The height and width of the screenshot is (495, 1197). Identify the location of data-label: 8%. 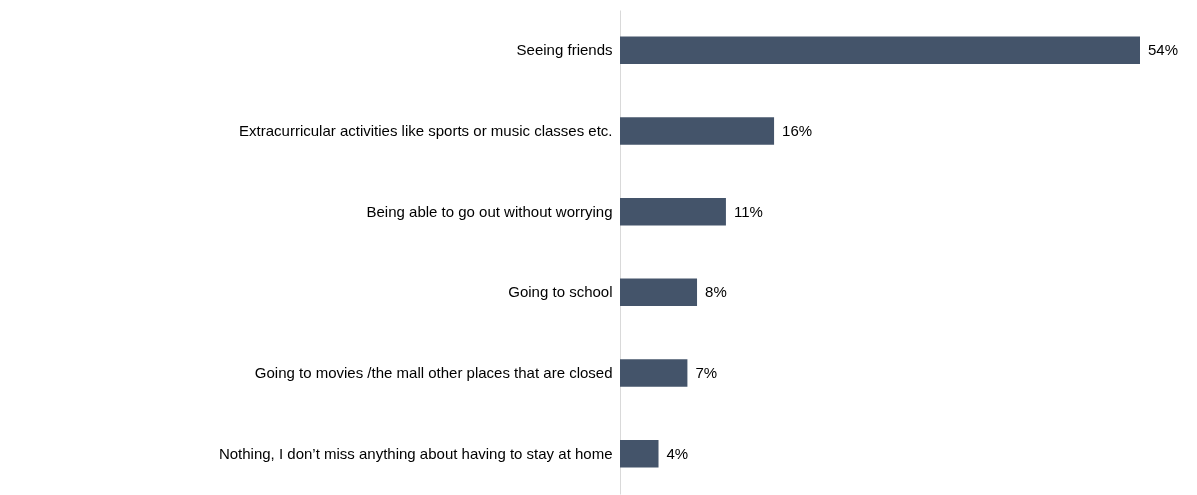
(716, 292).